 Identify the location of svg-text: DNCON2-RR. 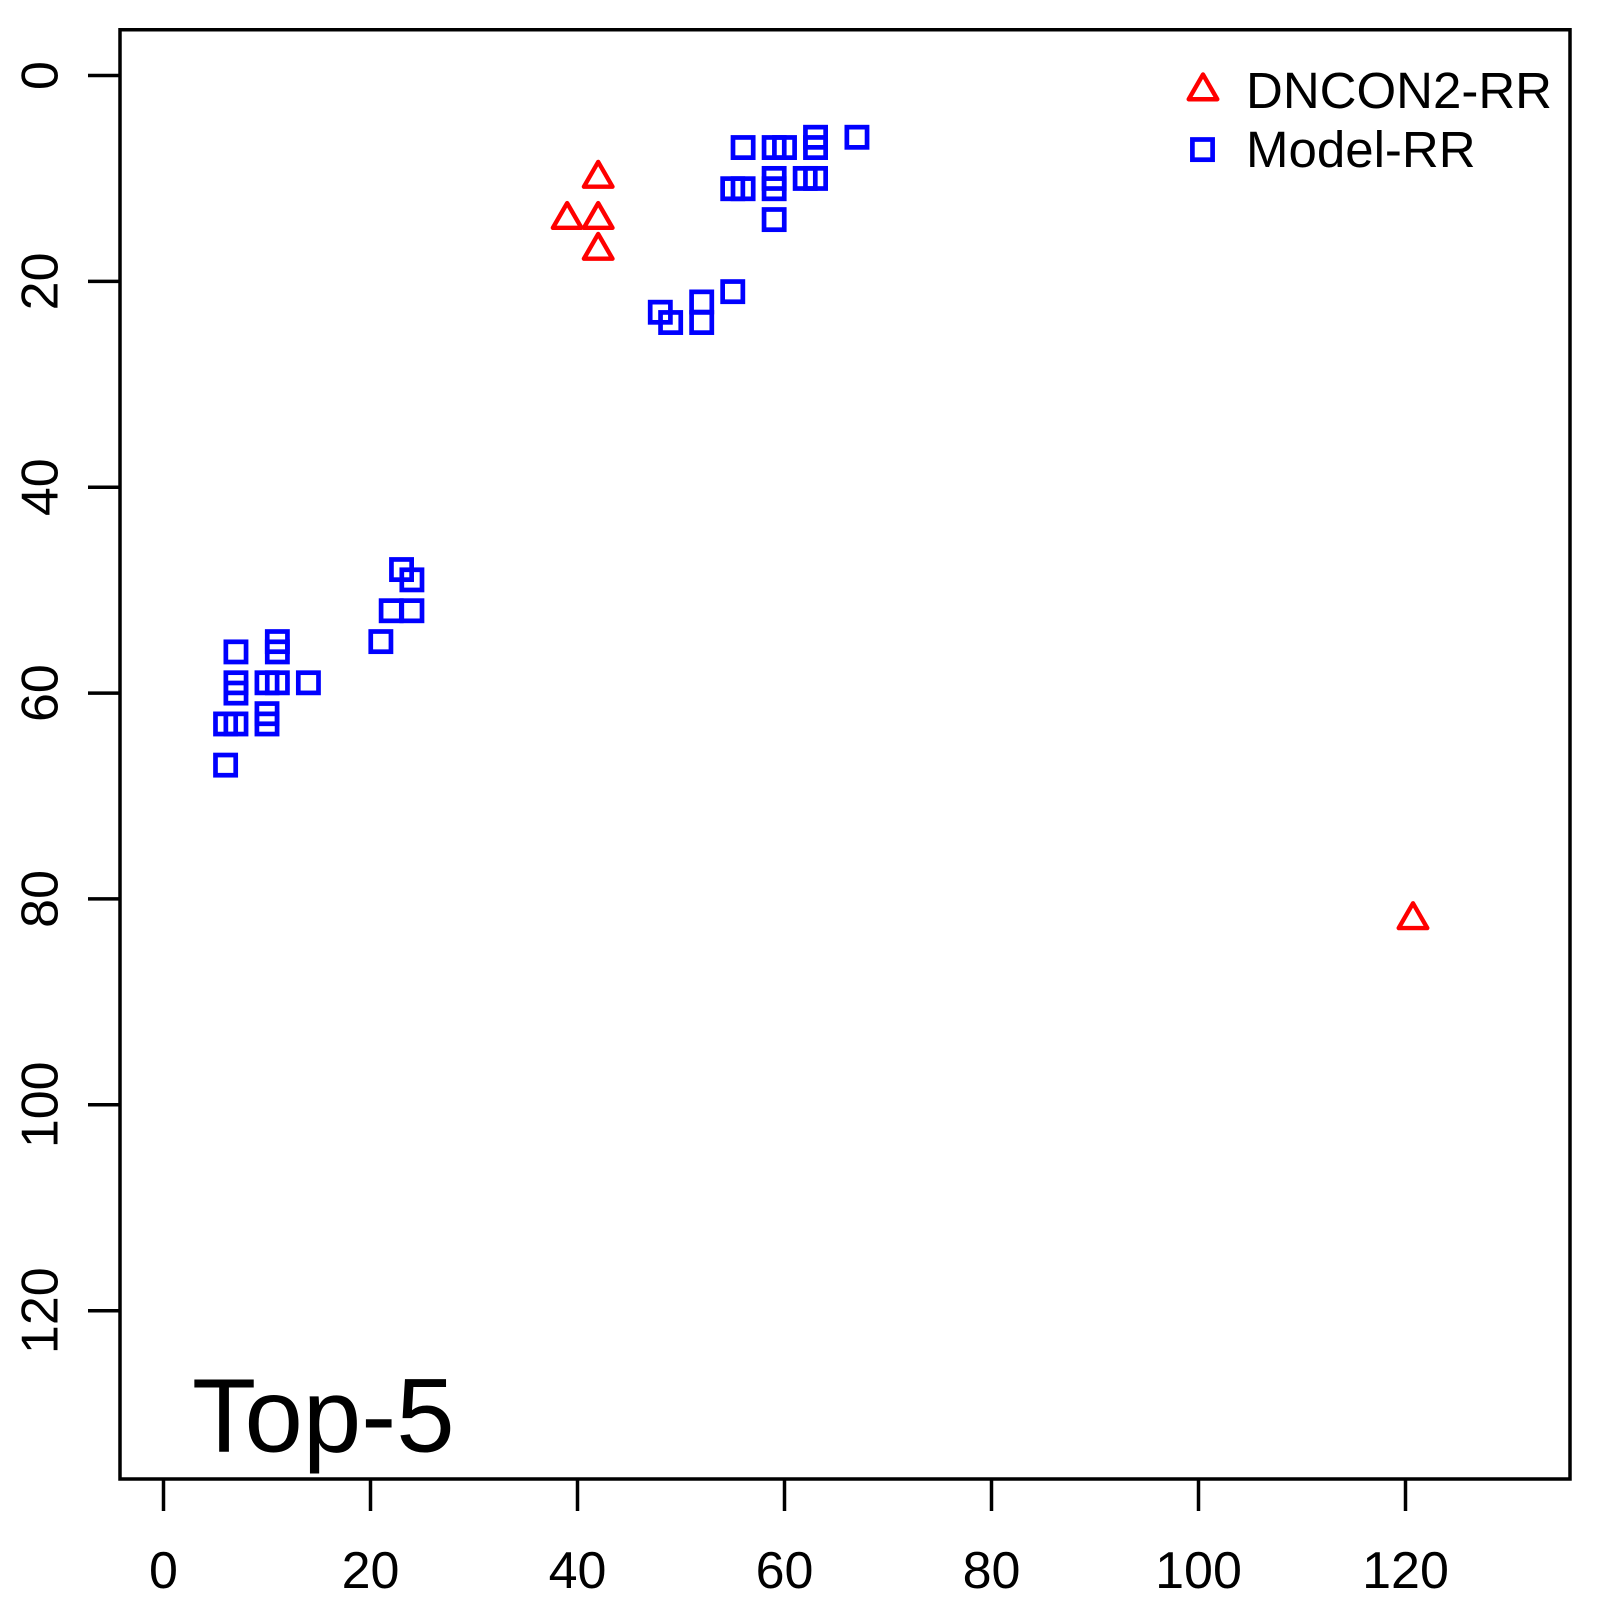
(1399, 90).